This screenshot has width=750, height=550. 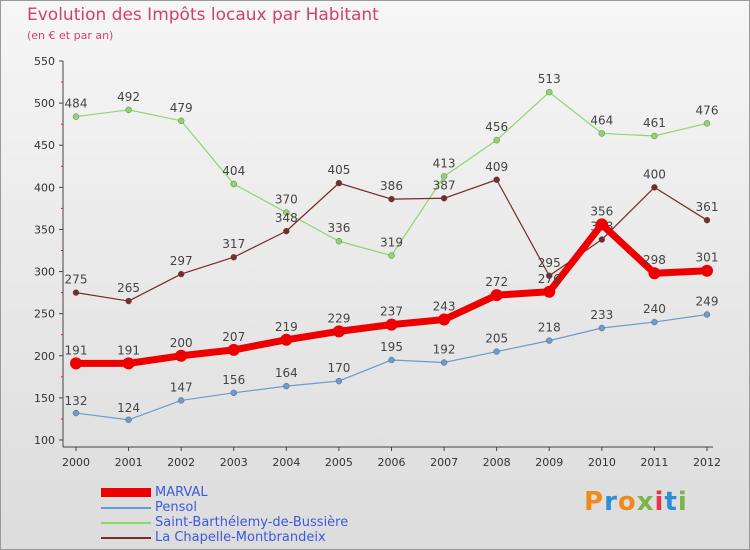 What do you see at coordinates (444, 350) in the screenshot?
I see `data-label-pensol-2007: 192` at bounding box center [444, 350].